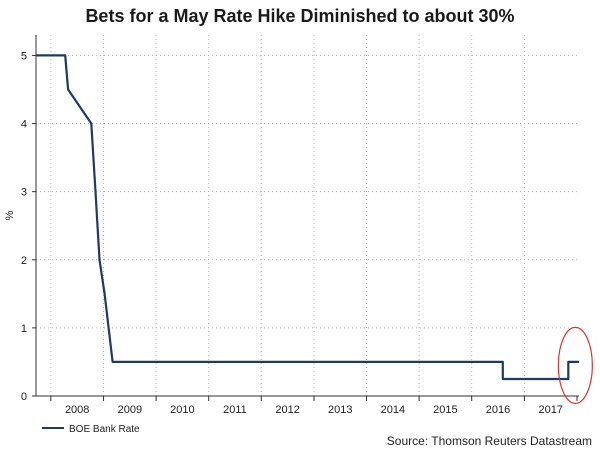  I want to click on y-axis-label: %, so click(10, 215).